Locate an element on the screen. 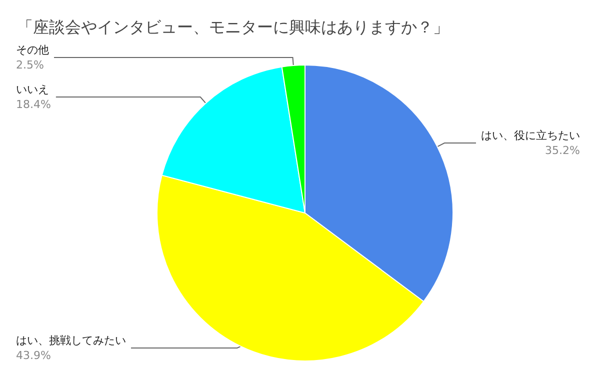  slice-label: はい、挑戦してみたい is located at coordinates (71, 340).